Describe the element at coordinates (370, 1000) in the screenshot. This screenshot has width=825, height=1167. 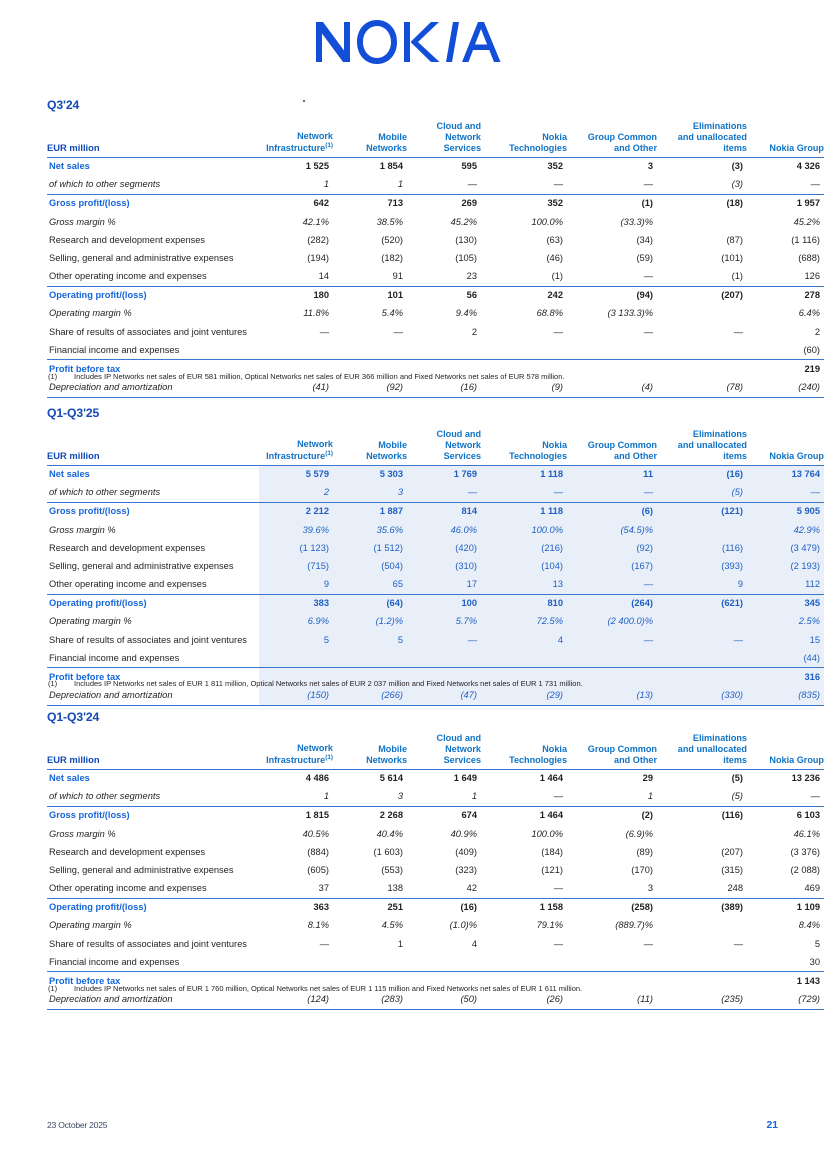
I see `cell: (283)` at that location.